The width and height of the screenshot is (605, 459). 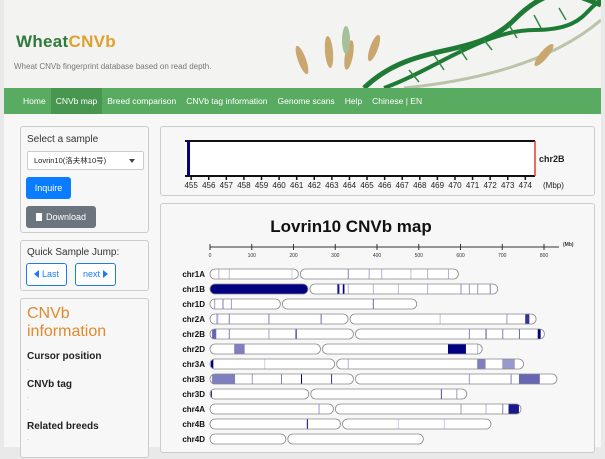 What do you see at coordinates (315, 185) in the screenshot?
I see `axis-tick-label: 462` at bounding box center [315, 185].